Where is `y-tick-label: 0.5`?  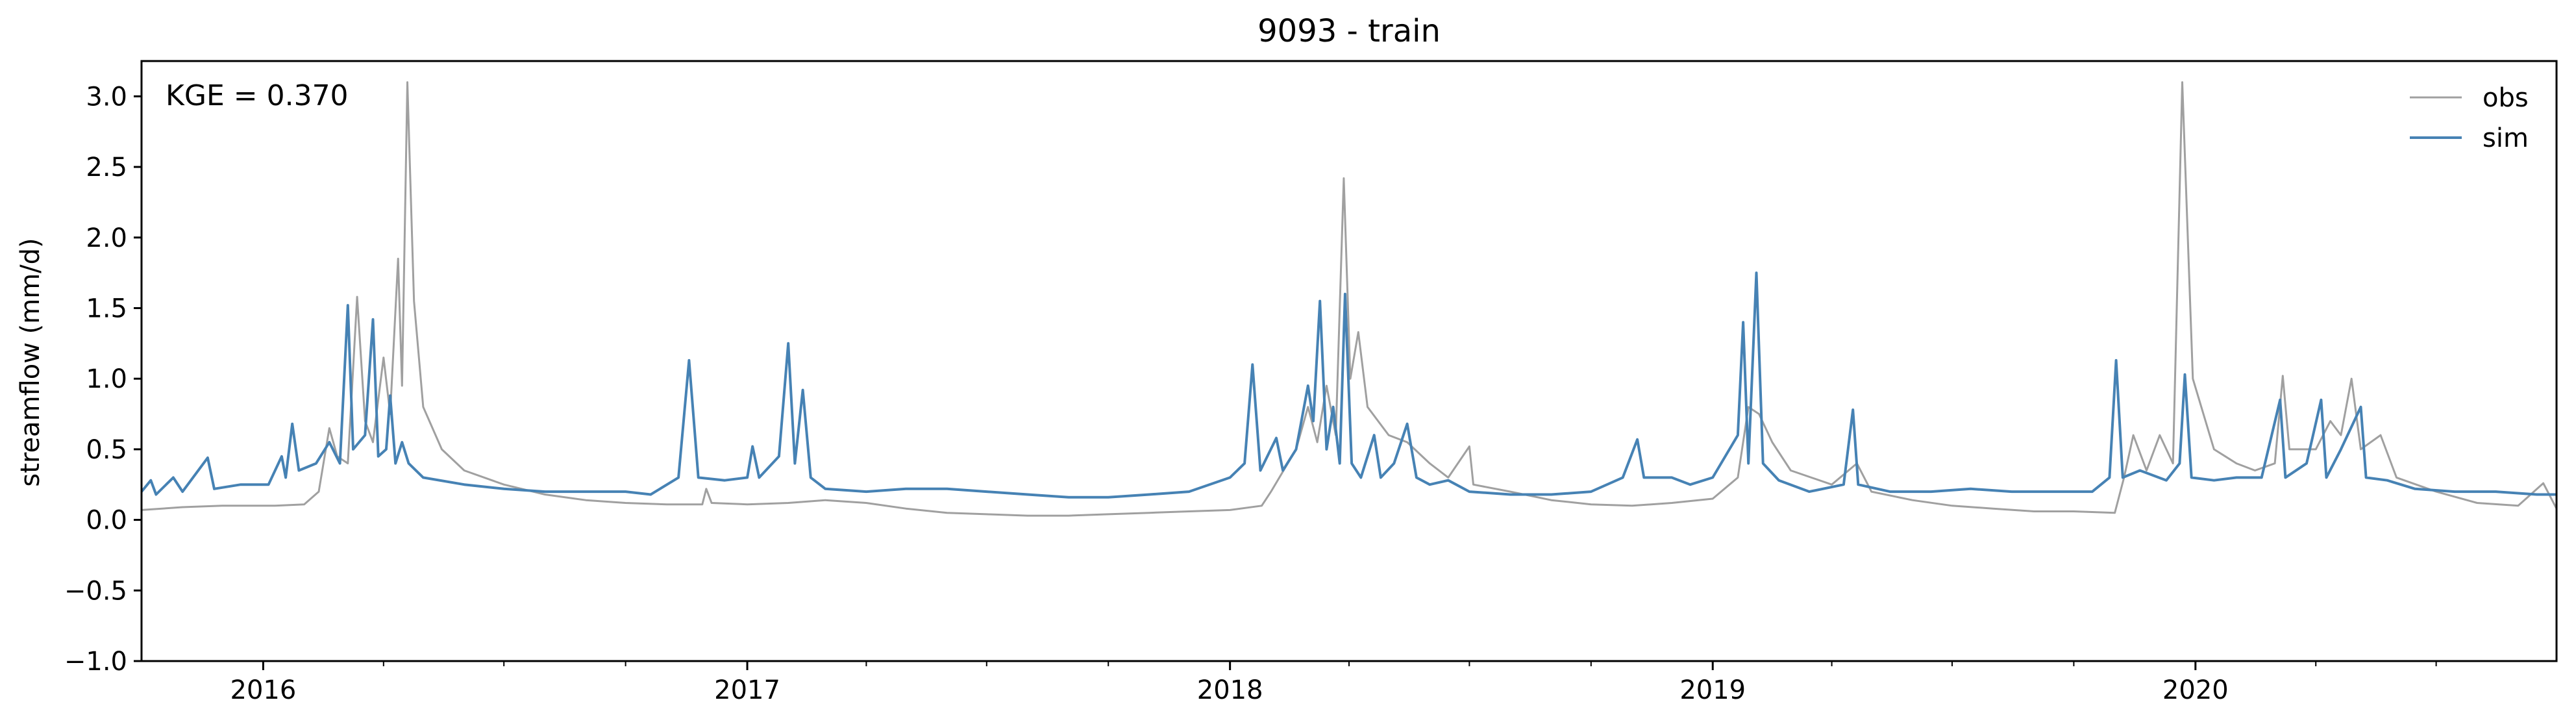
y-tick-label: 0.5 is located at coordinates (106, 450).